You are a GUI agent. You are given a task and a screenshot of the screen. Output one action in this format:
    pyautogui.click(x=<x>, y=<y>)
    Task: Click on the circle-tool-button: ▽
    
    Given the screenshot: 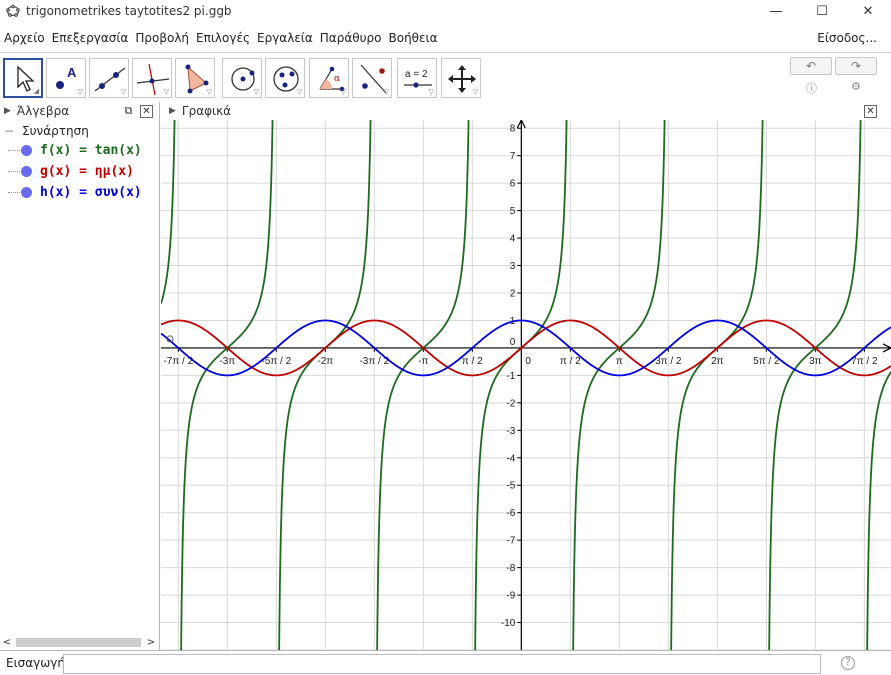 What is the action you would take?
    pyautogui.click(x=242, y=78)
    